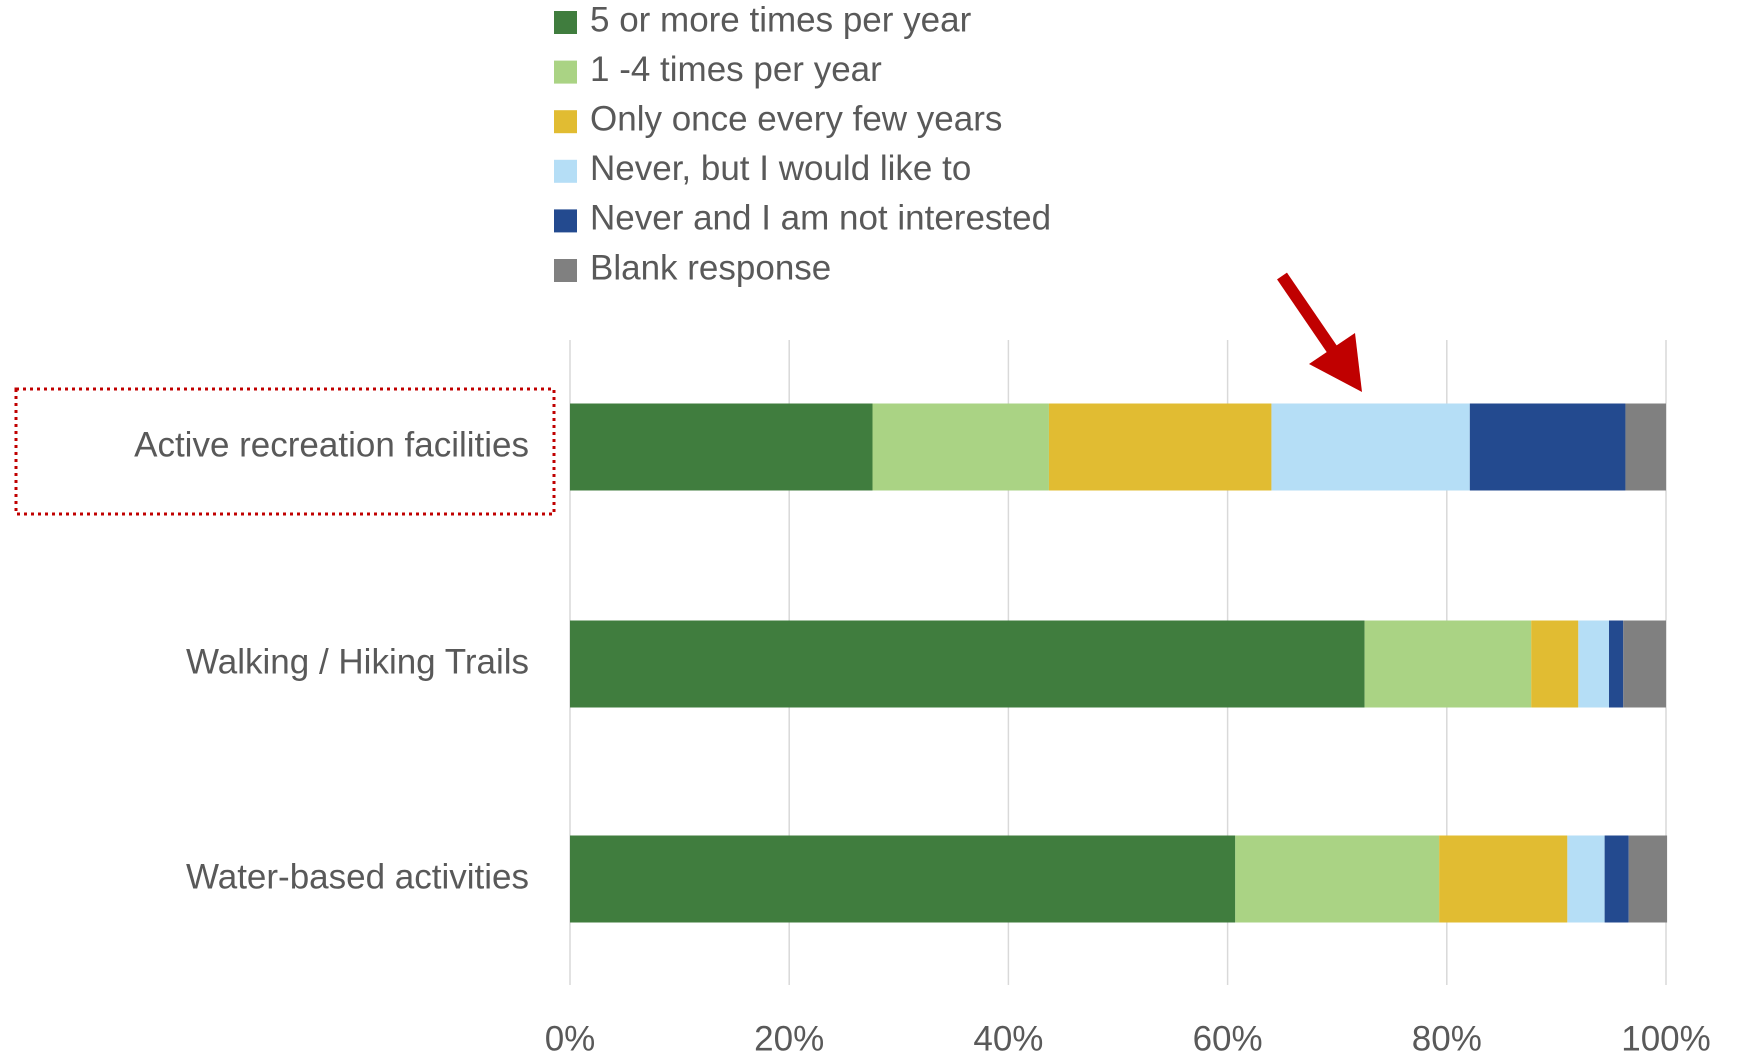 The height and width of the screenshot is (1053, 1737). I want to click on legend-label: Only once every few years, so click(796, 118).